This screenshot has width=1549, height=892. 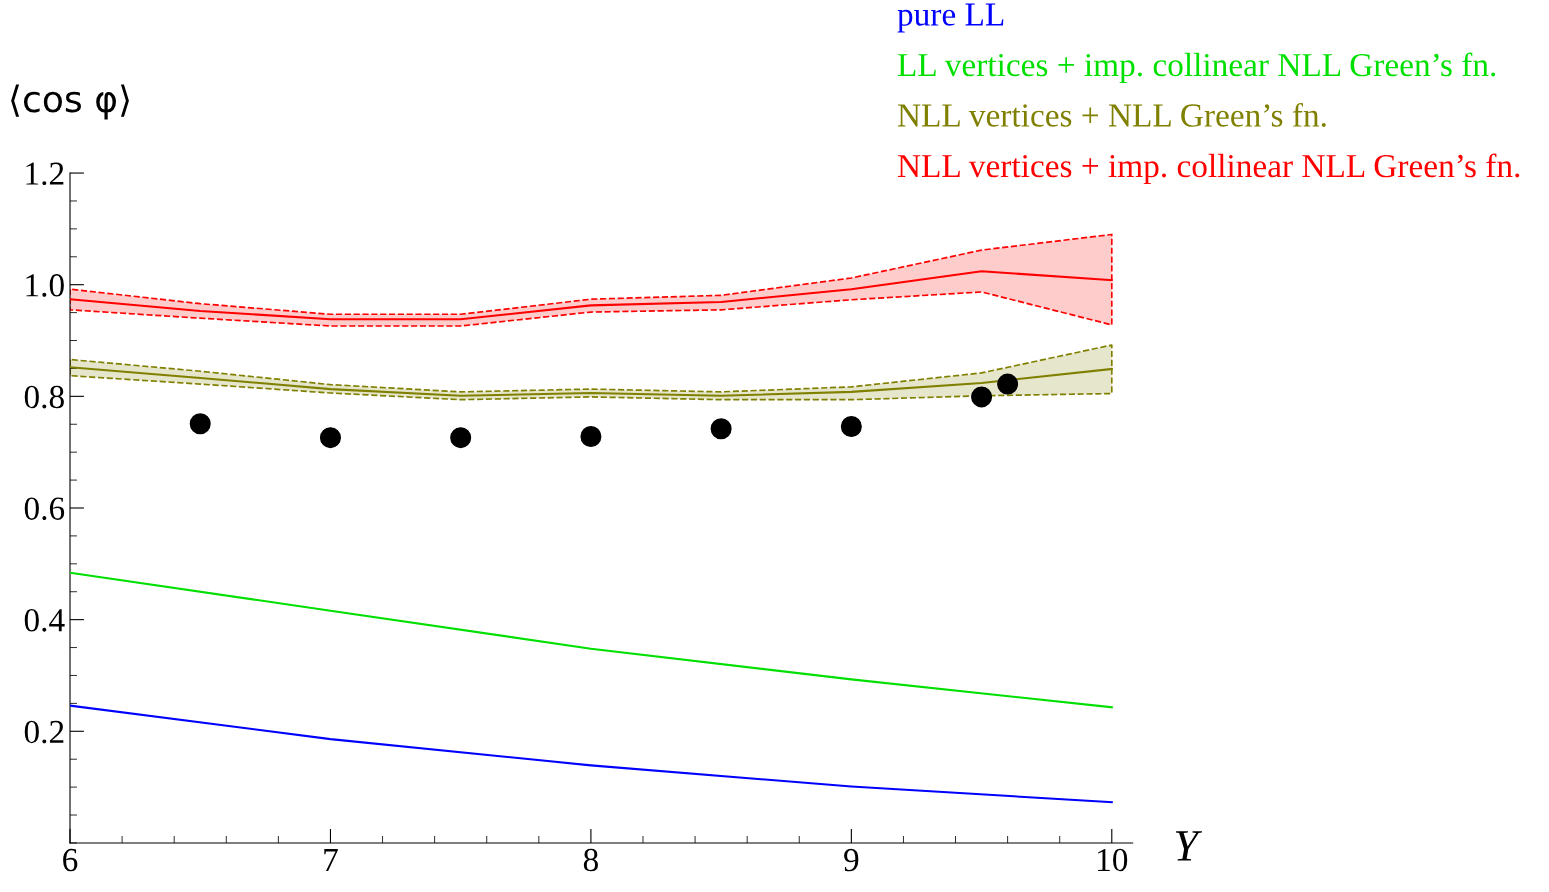 What do you see at coordinates (950, 18) in the screenshot?
I see `text: pure LL` at bounding box center [950, 18].